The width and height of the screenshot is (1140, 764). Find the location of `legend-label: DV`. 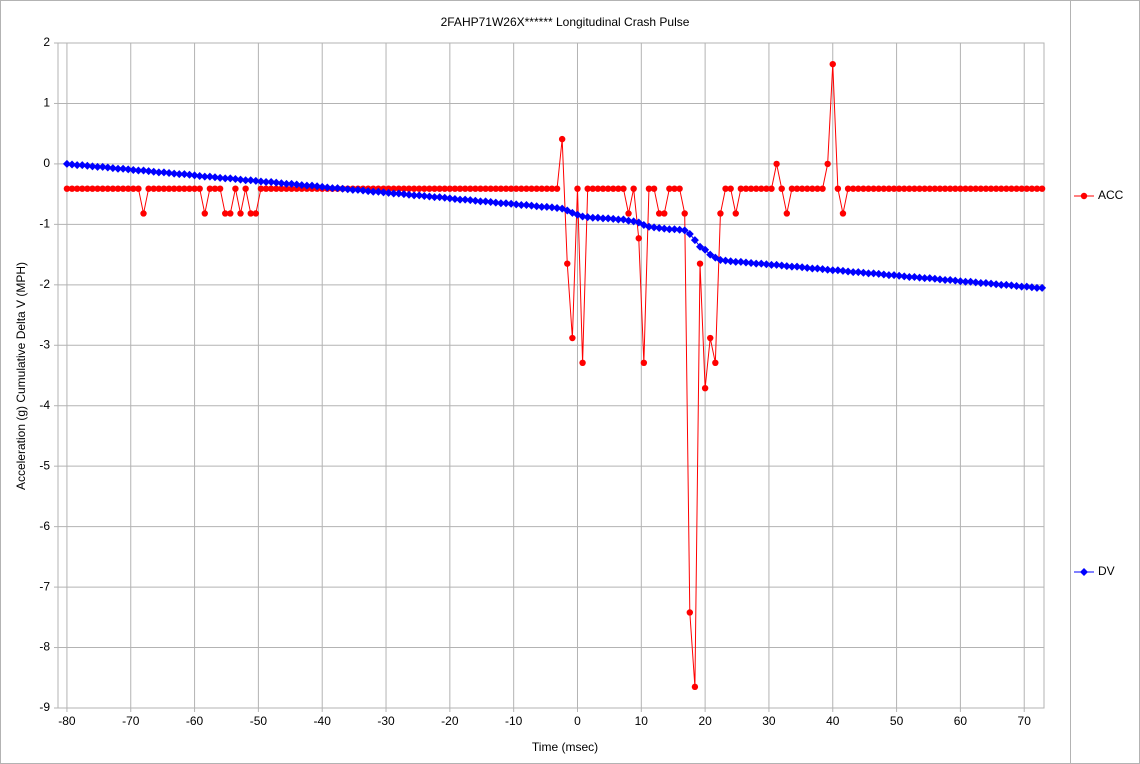

legend-label: DV is located at coordinates (1106, 571).